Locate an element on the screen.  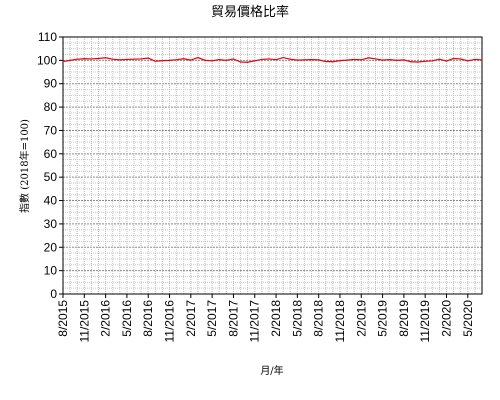
x-tick-label: 5/2018 is located at coordinates (297, 318).